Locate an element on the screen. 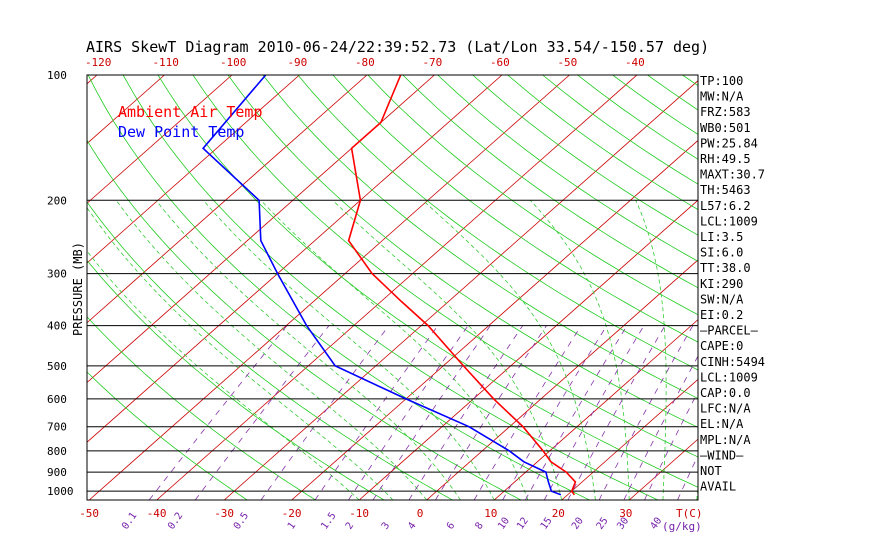  index-item: NOT is located at coordinates (711, 471).